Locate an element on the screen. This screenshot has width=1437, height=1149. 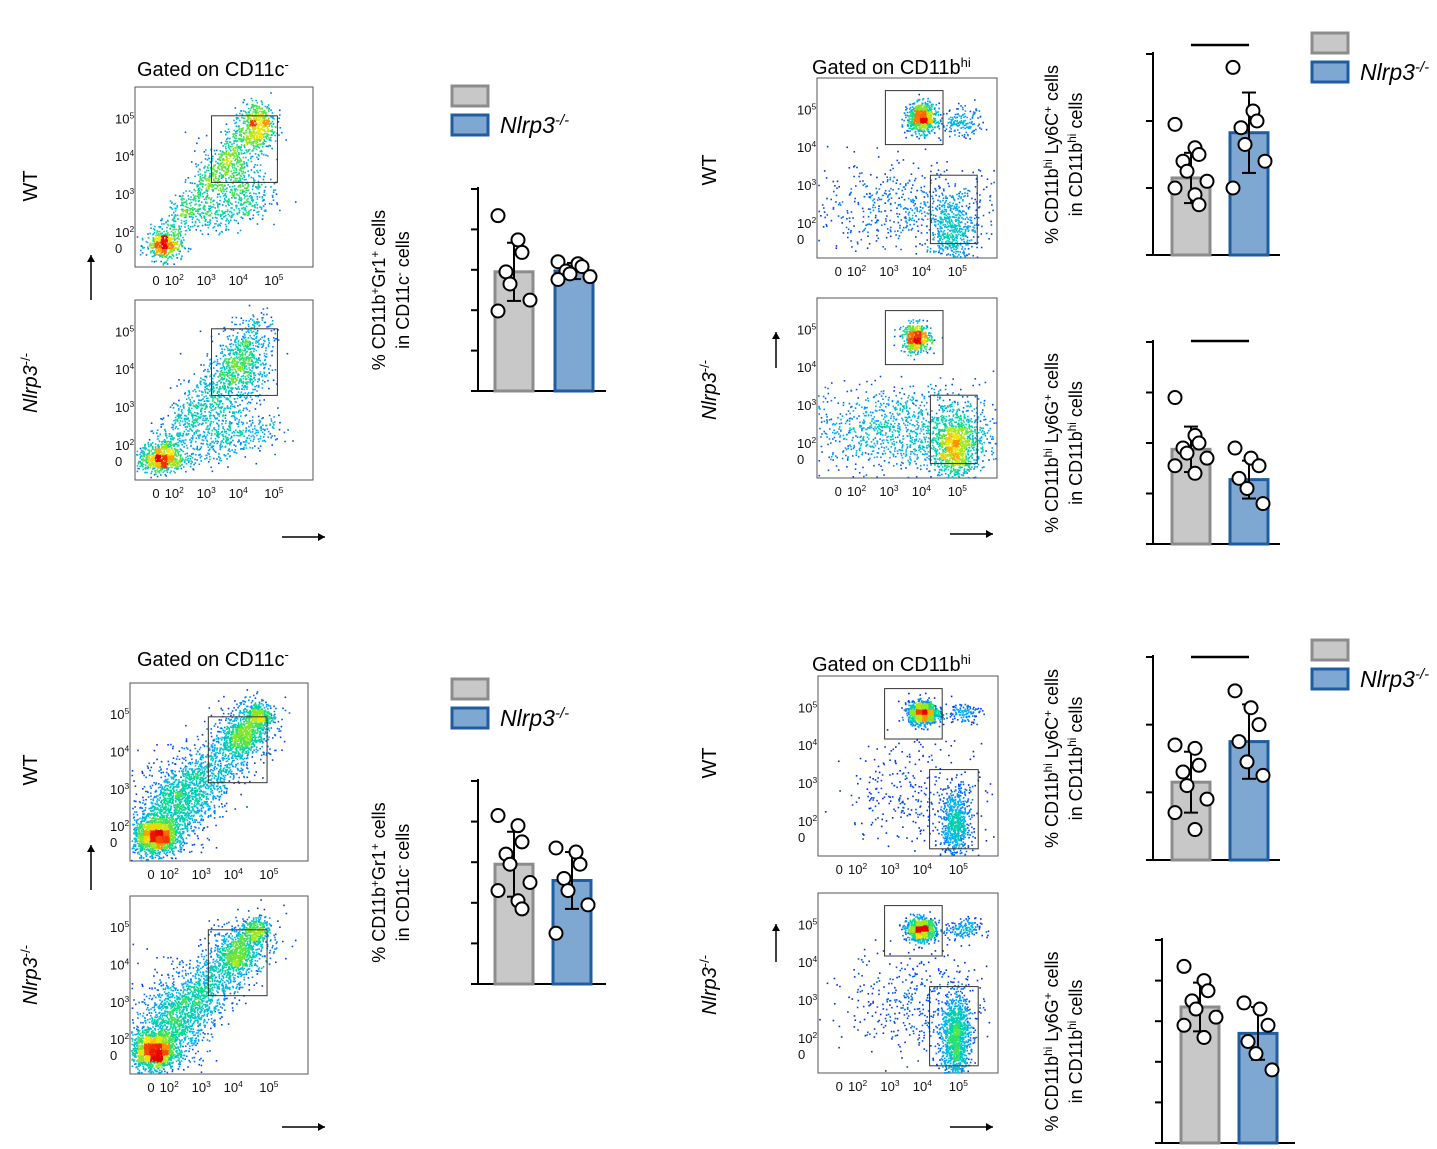
superscript: 3 is located at coordinates (131, 191).